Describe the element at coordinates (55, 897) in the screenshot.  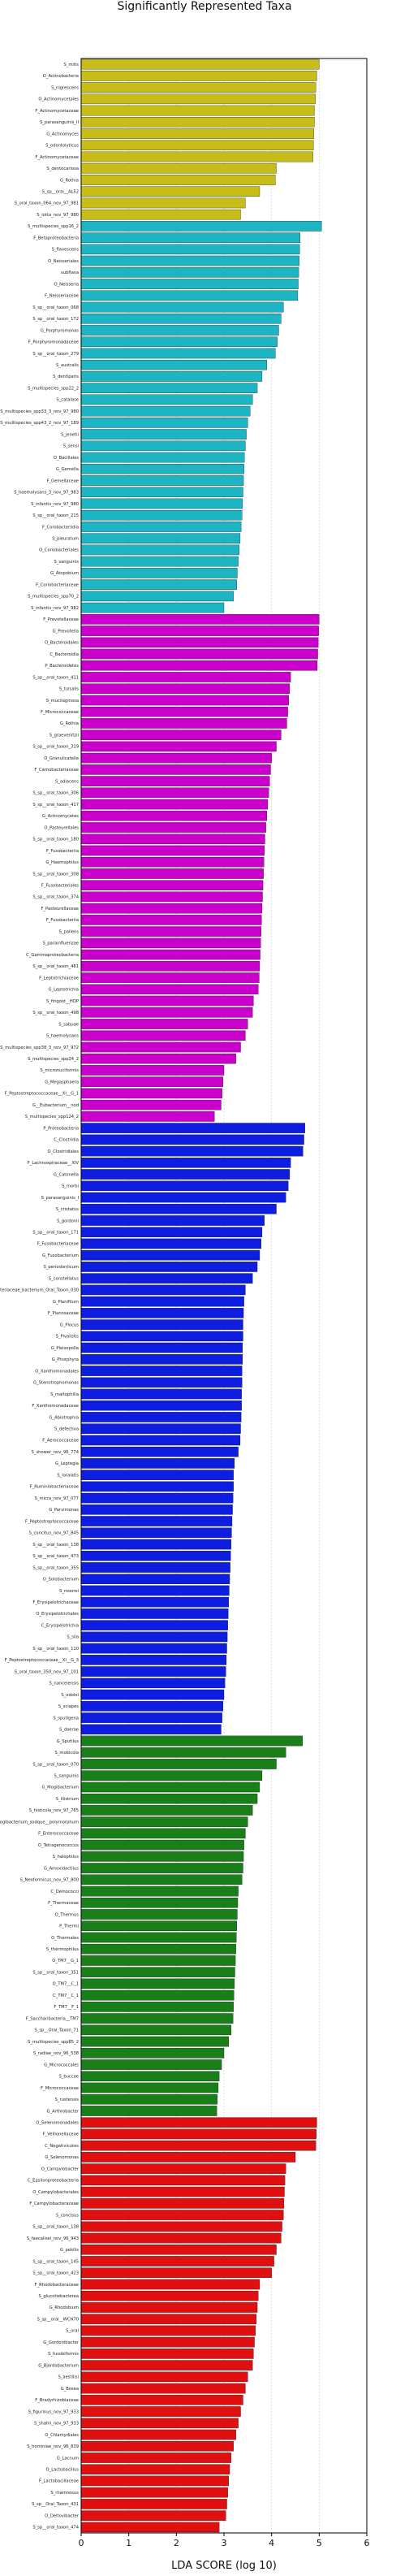
I see `bar-label: S_sp__oral_taxon_374` at that location.